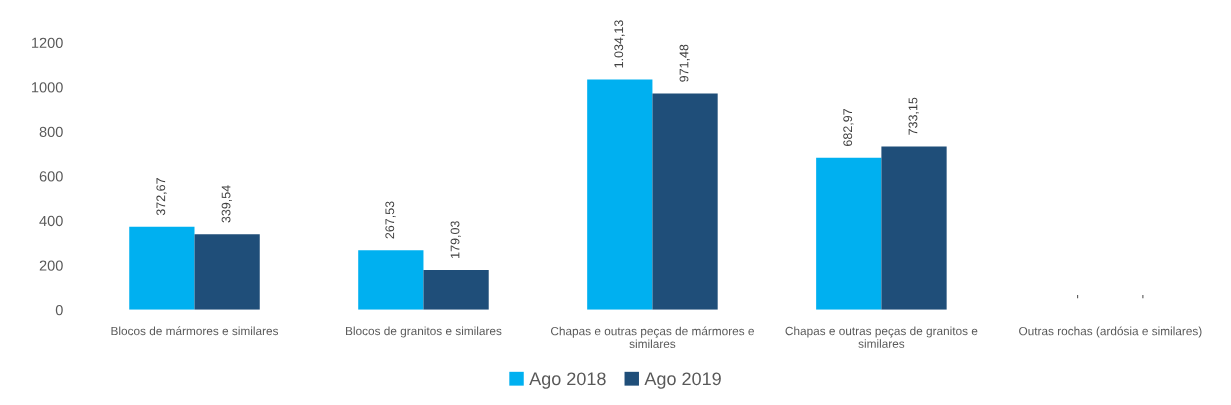  What do you see at coordinates (51, 132) in the screenshot?
I see `y-tick-label: 800` at bounding box center [51, 132].